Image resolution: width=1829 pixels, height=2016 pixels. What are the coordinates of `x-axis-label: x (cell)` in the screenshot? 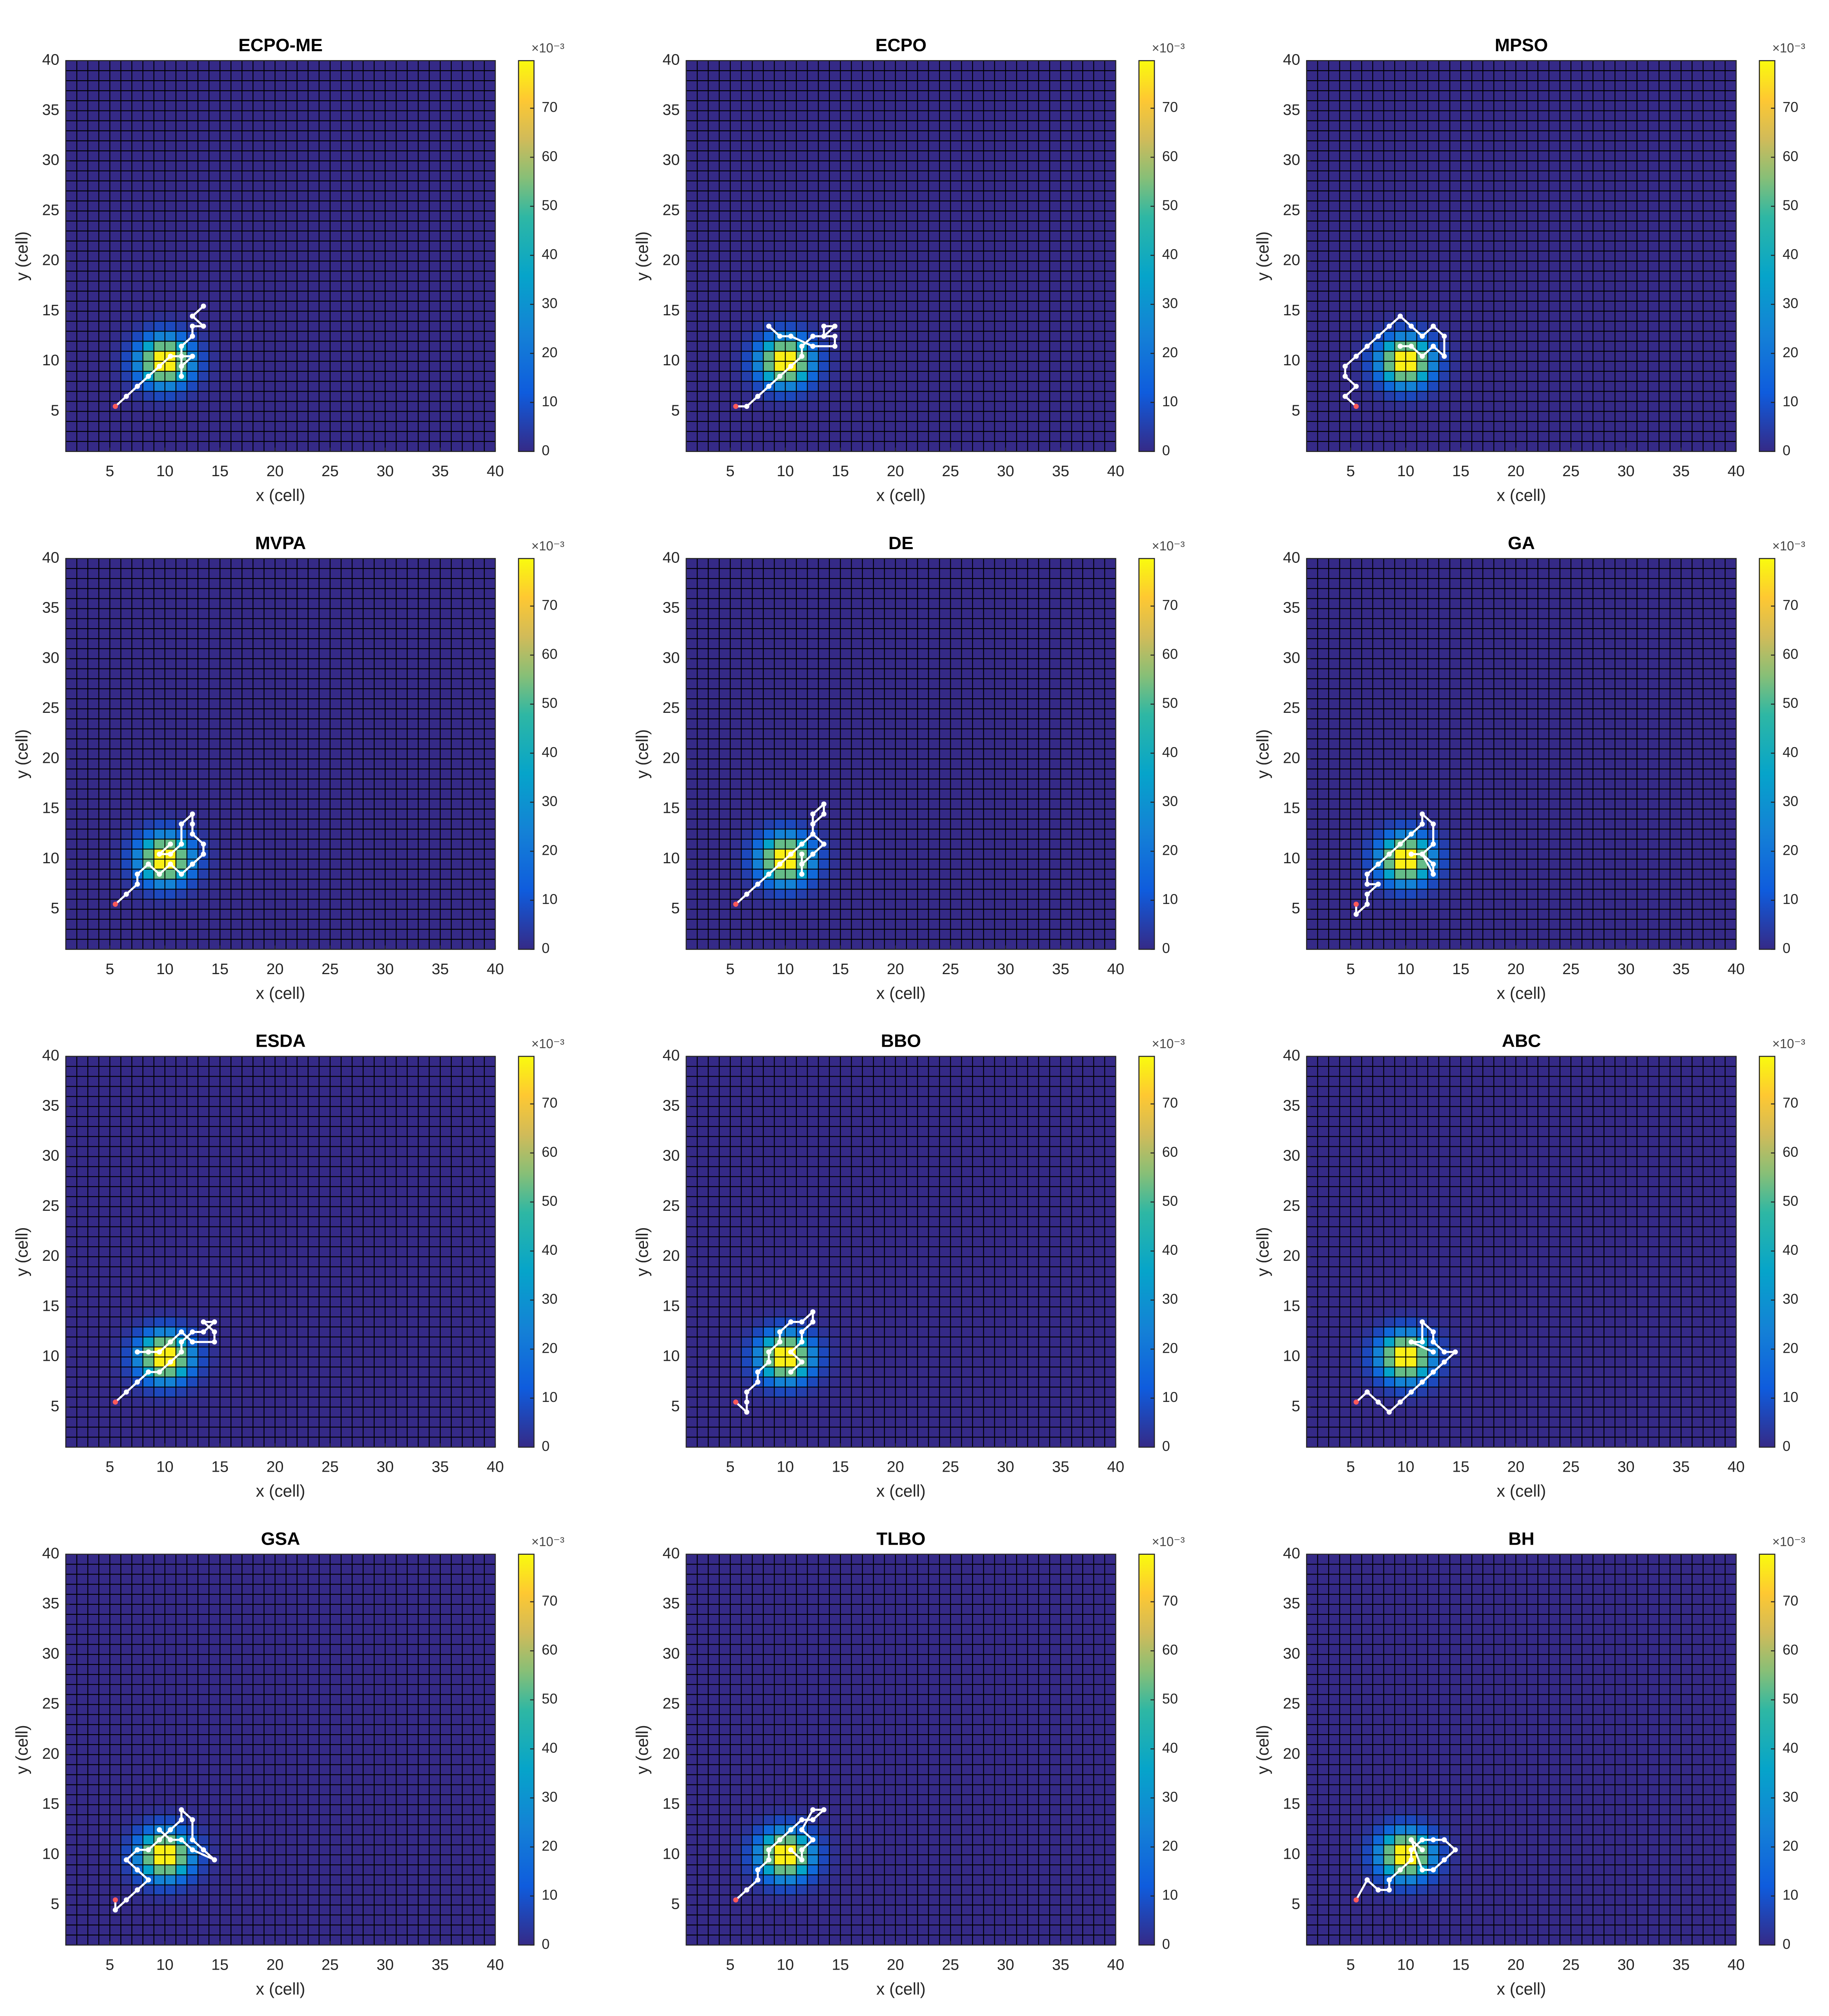 It's located at (280, 1988).